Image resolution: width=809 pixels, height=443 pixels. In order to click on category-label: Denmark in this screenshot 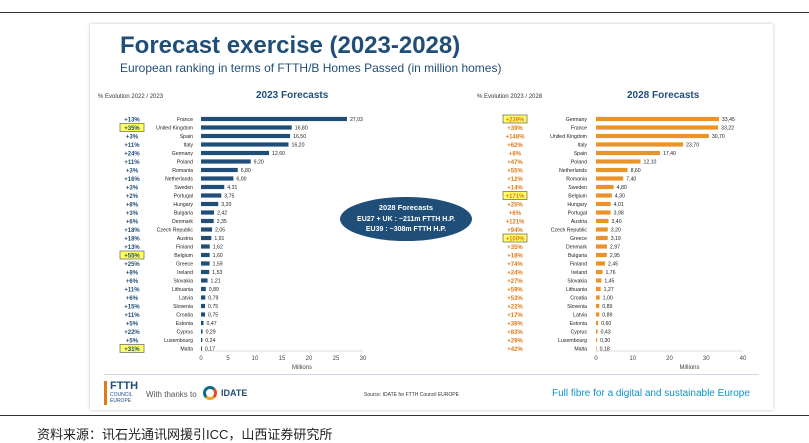, I will do `click(576, 248)`.